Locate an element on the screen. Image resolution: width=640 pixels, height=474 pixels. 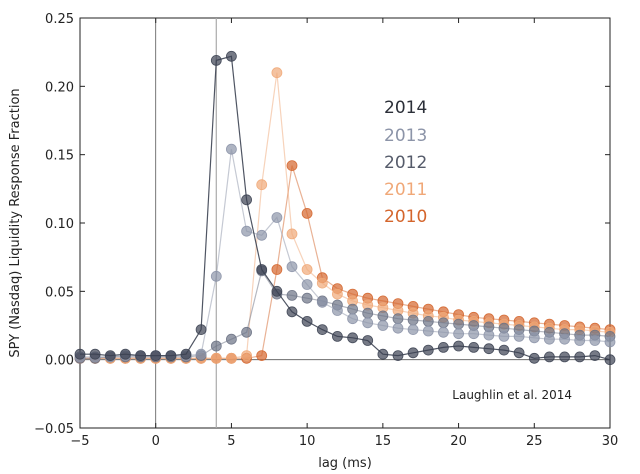
y-tick-label: 0.00 is located at coordinates (59, 361).